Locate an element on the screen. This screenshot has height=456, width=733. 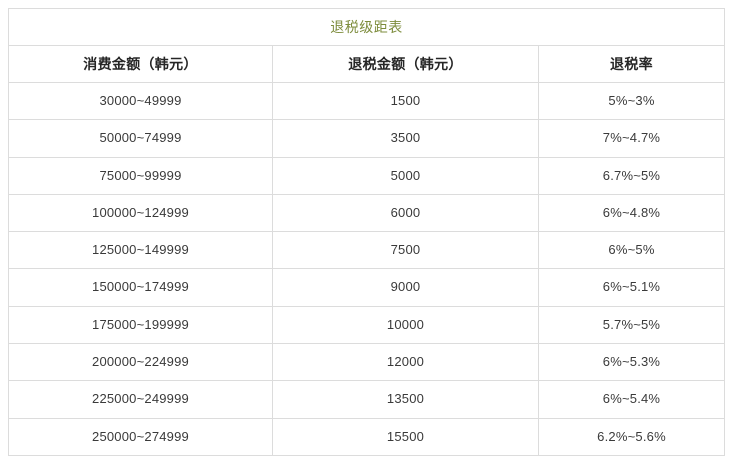
table-row: 225000~249999 13500 6%~5.4% is located at coordinates (366, 399).